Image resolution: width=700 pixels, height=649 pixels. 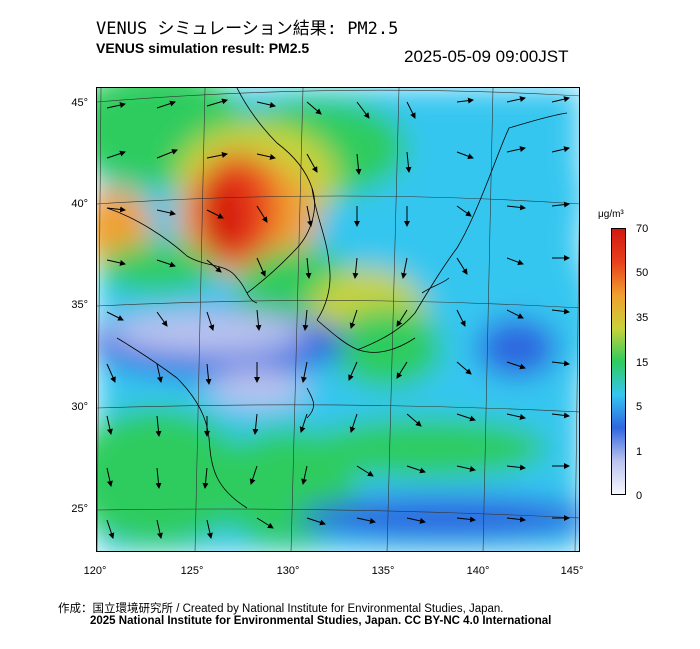 I want to click on lat-label-40: 40°, so click(x=79, y=204).